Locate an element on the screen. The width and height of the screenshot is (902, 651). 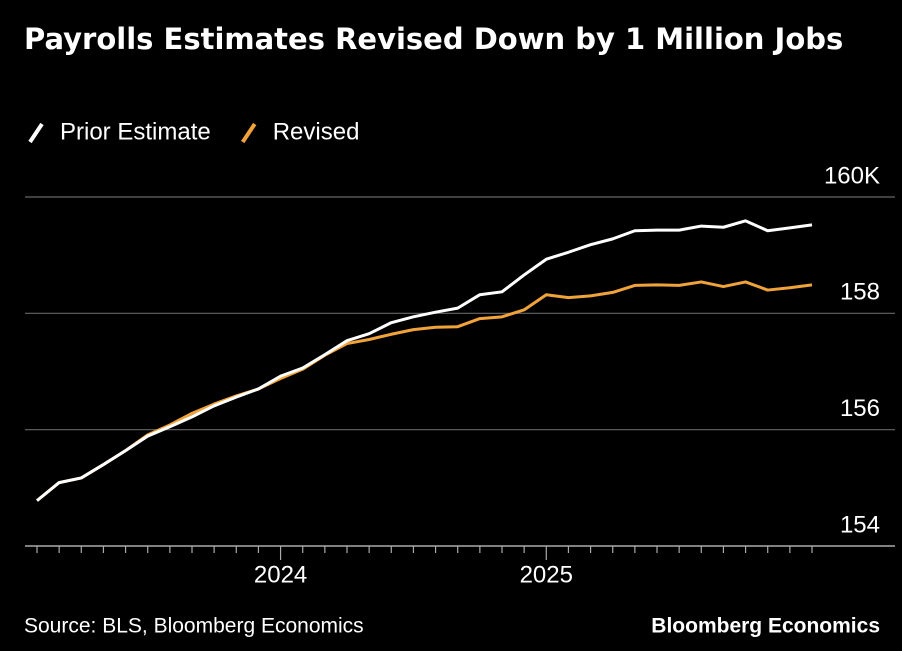
y-tick-label: 158 is located at coordinates (860, 292).